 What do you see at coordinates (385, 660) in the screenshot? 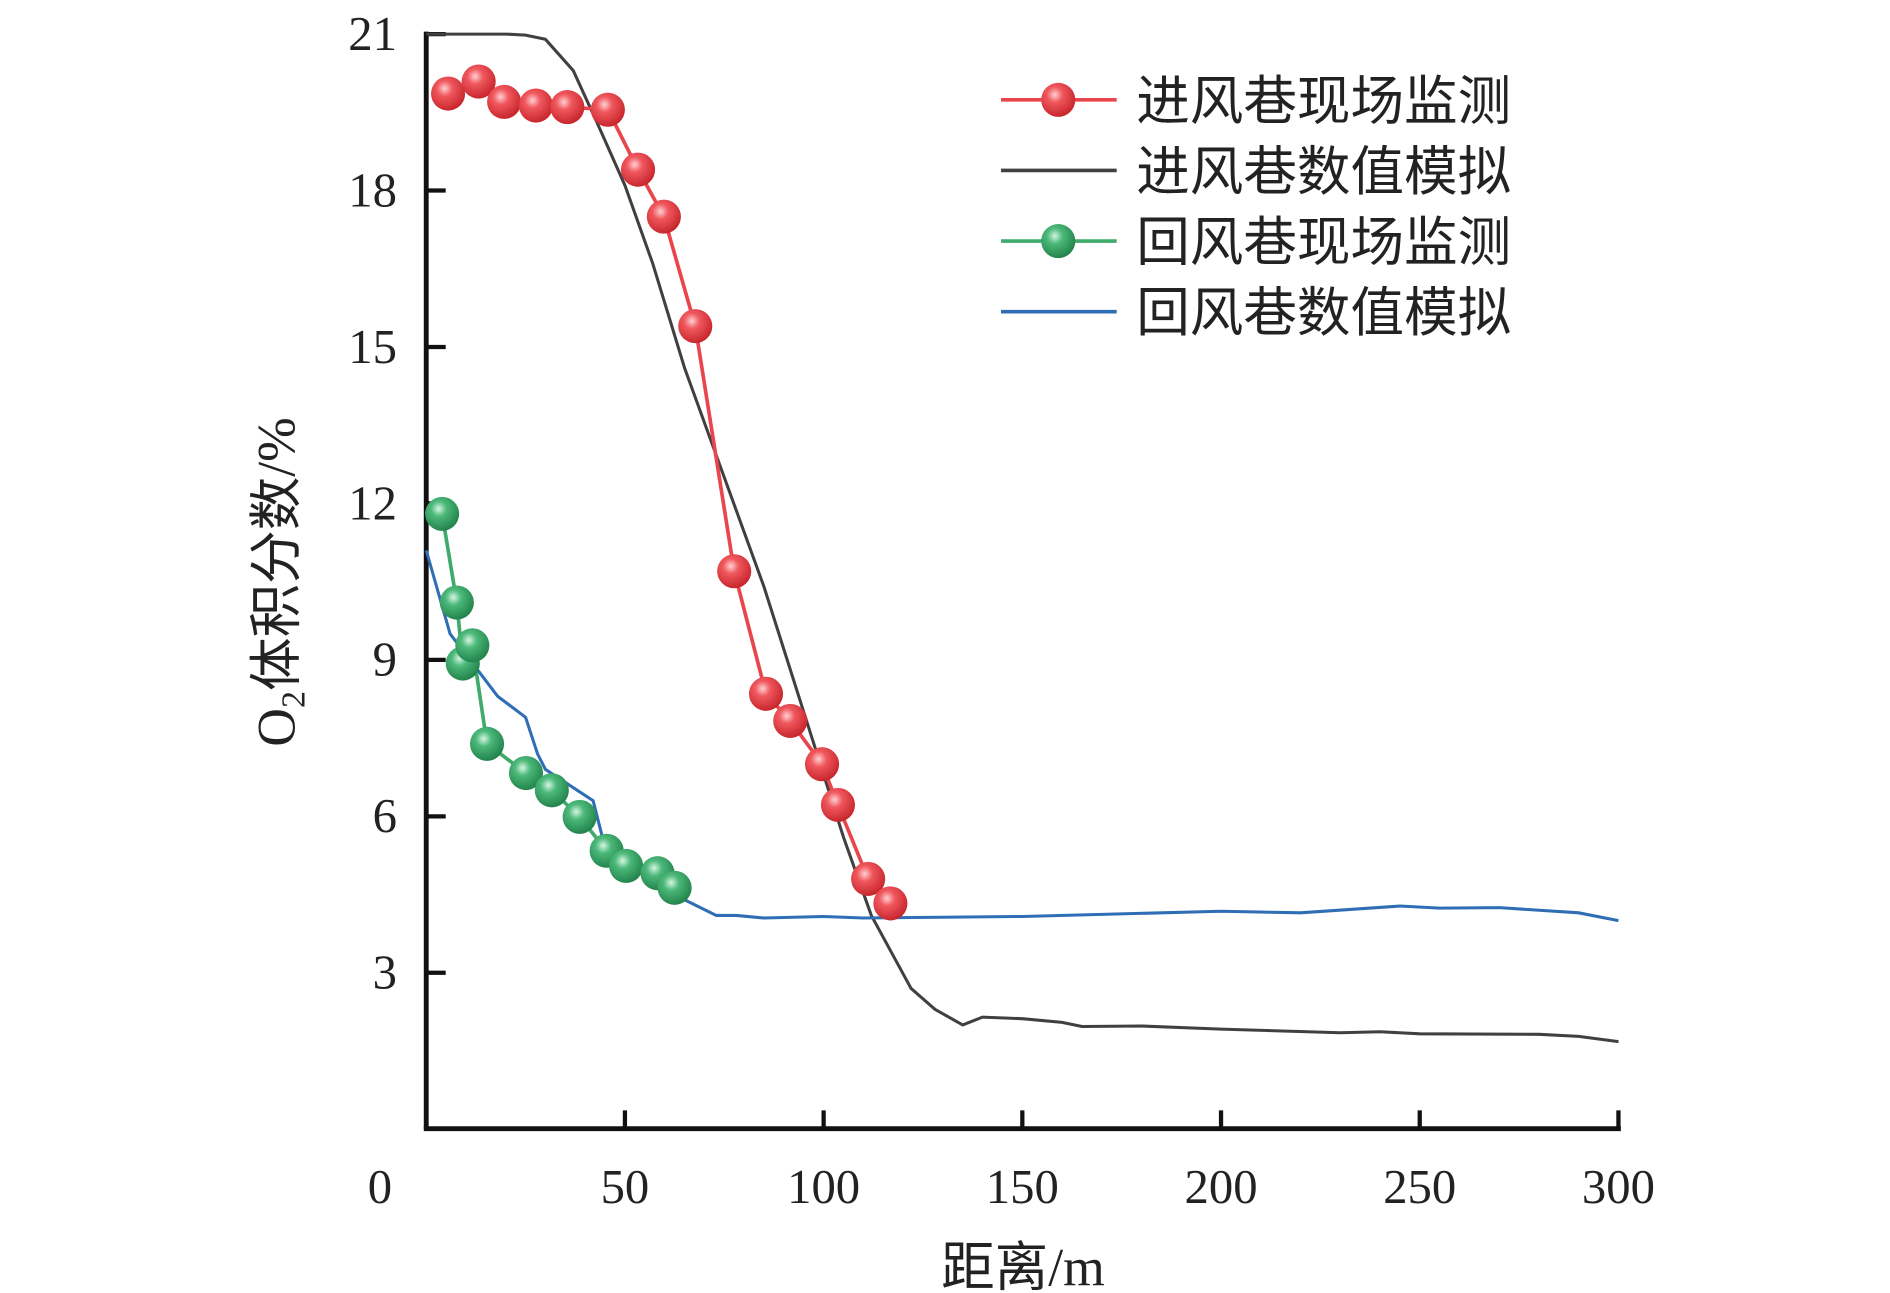
I see `y-tick-label: 9` at bounding box center [385, 660].